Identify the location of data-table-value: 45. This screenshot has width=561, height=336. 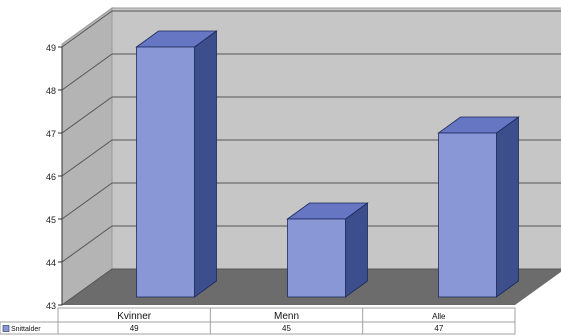
(286, 328).